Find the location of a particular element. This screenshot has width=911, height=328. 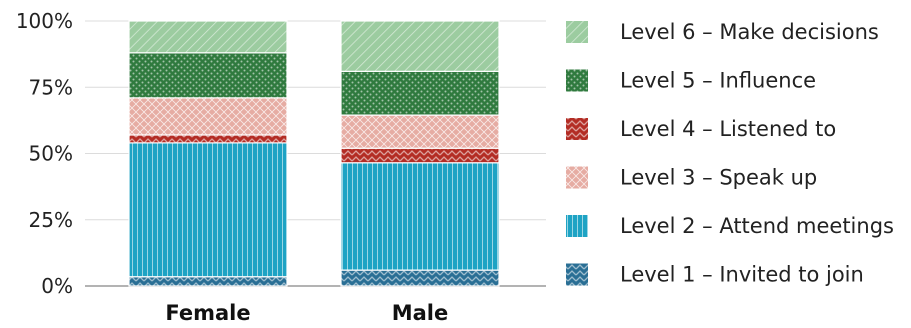

legend-label: Level 3 – Speak up is located at coordinates (718, 178).